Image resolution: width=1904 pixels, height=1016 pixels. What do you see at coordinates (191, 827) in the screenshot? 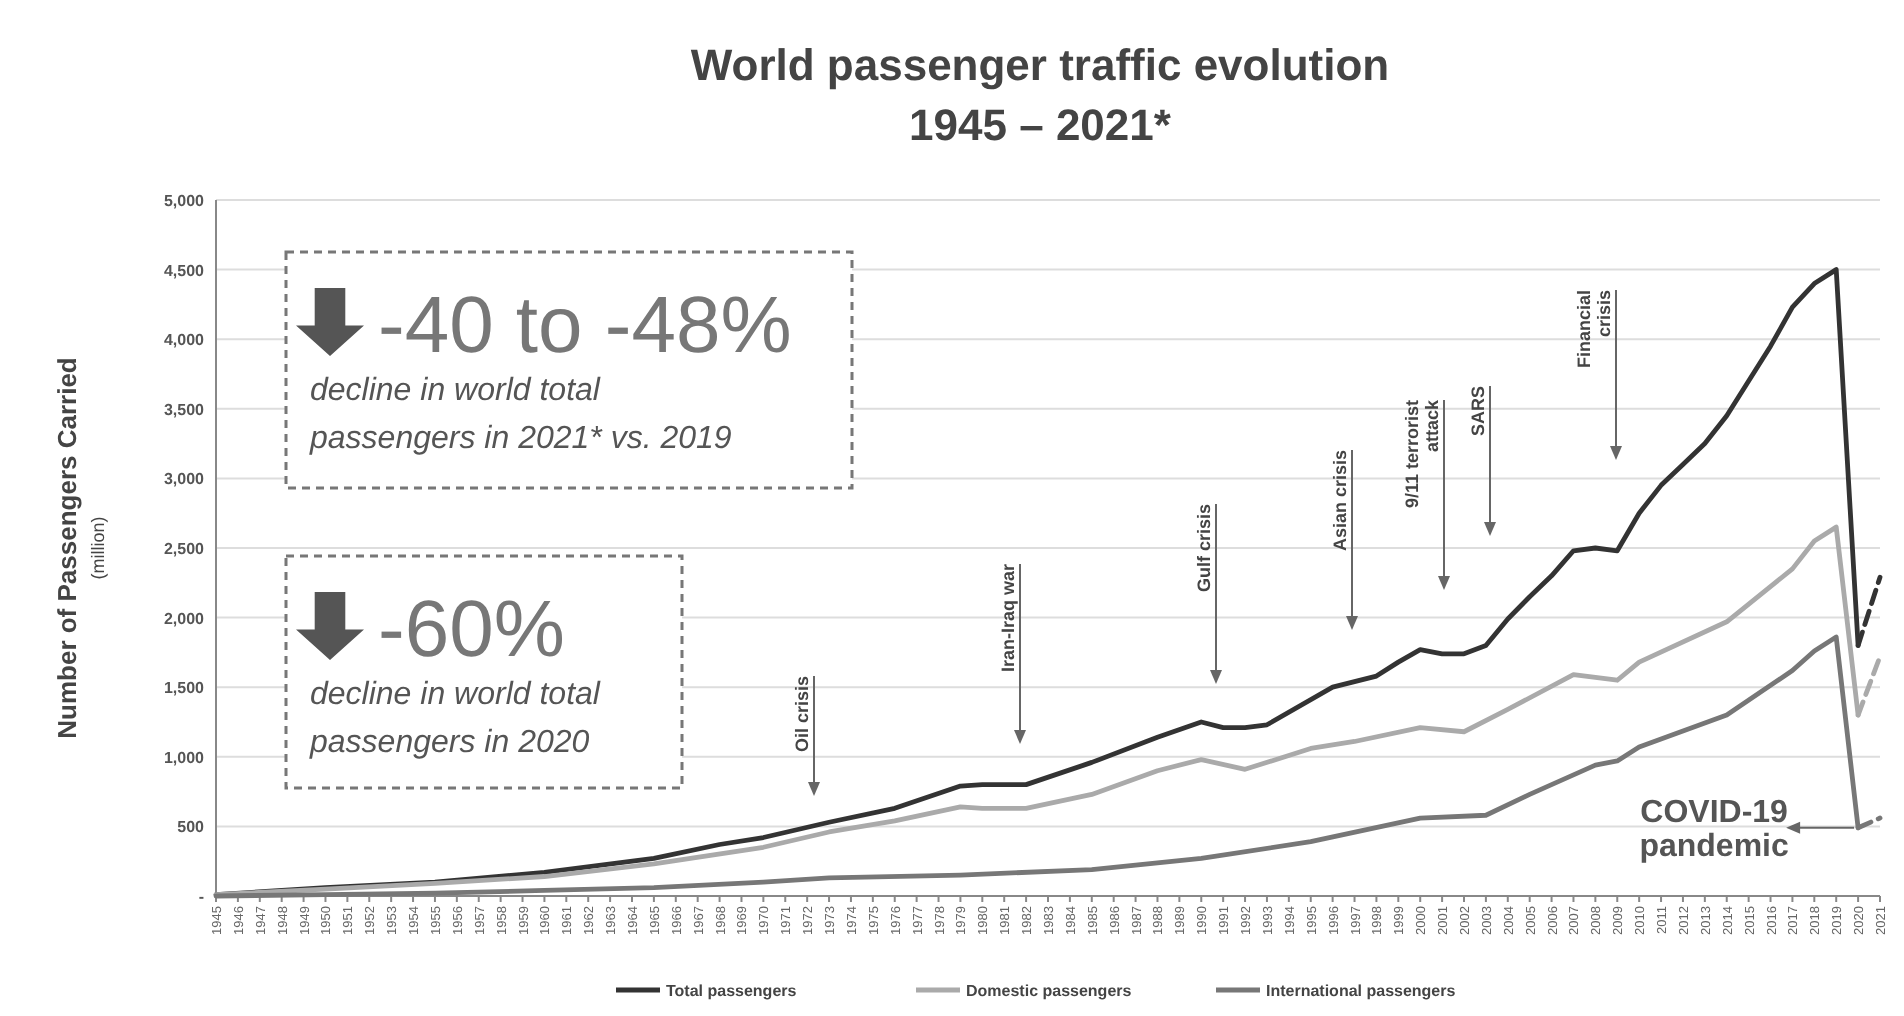
I see `y-tick-label: 500` at bounding box center [191, 827].